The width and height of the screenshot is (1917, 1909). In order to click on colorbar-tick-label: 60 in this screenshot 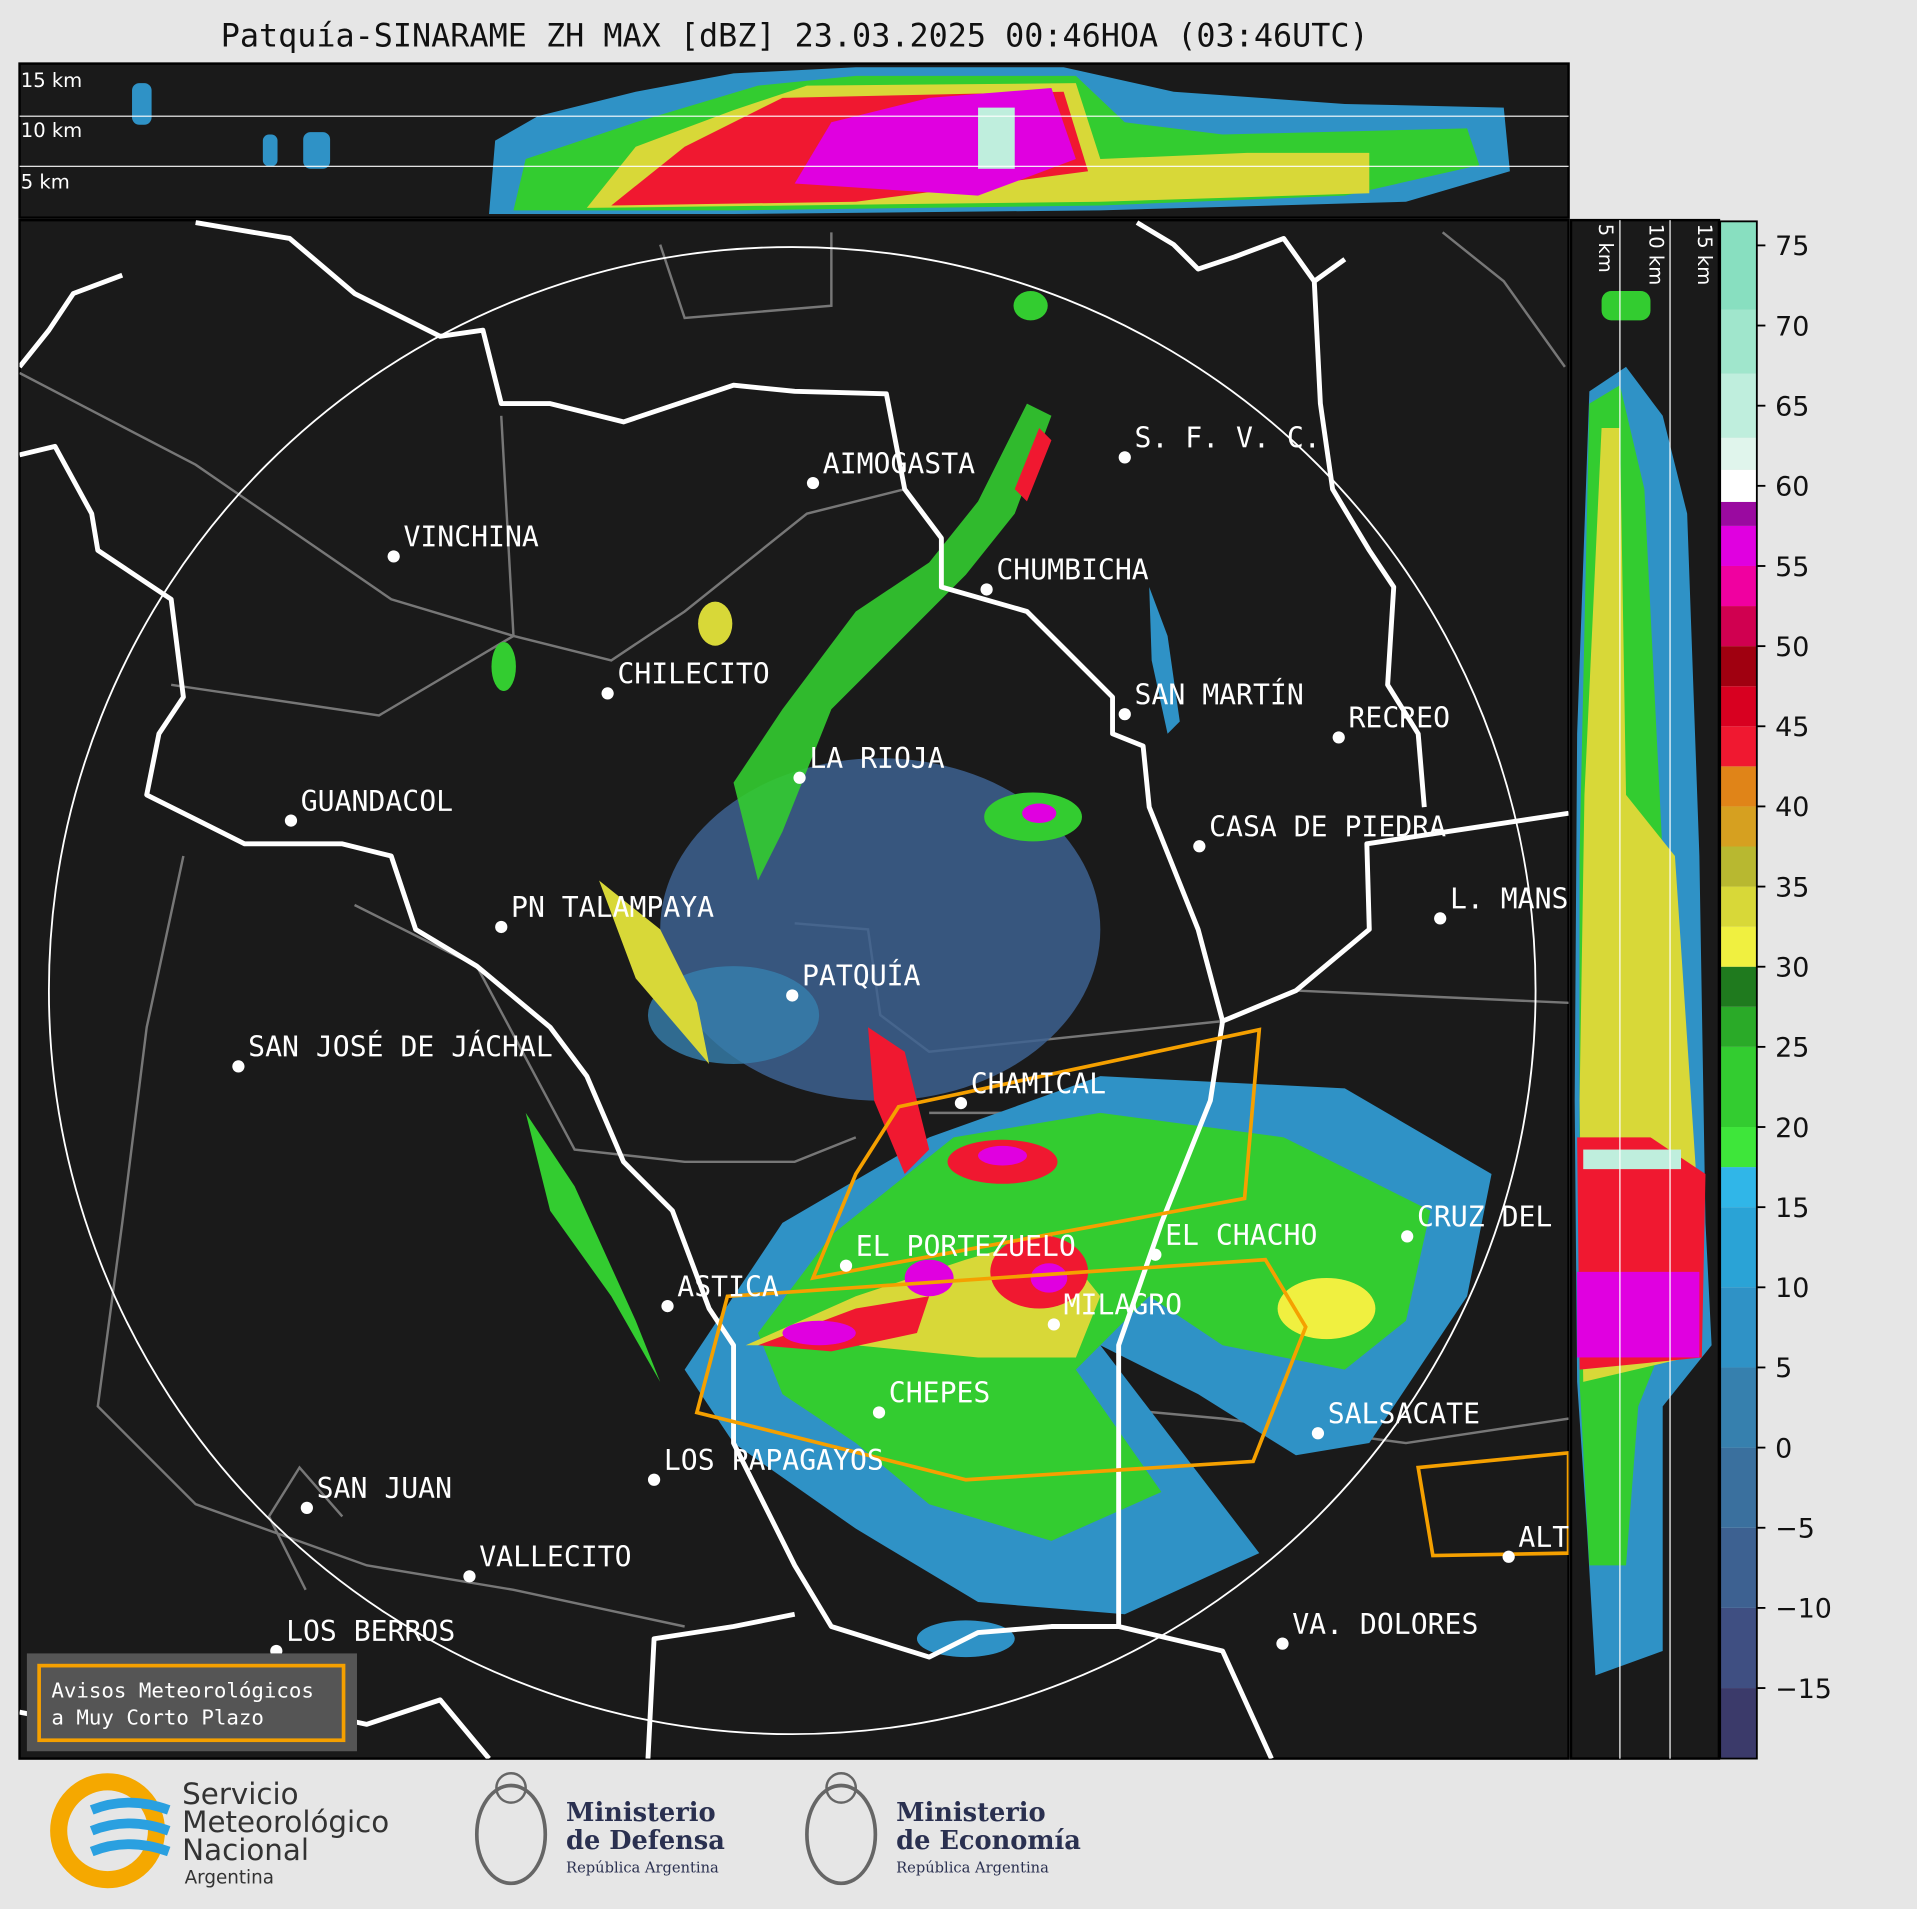, I will do `click(1792, 487)`.